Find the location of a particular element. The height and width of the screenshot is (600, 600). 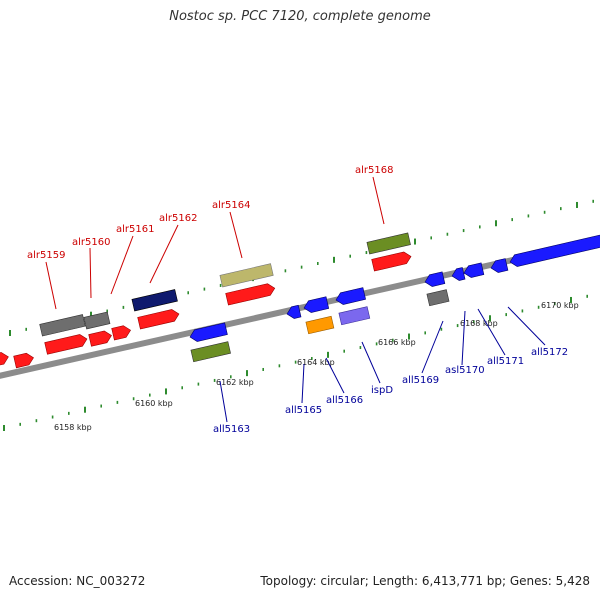

gene-label-reverse: all5166 is located at coordinates (344, 400).